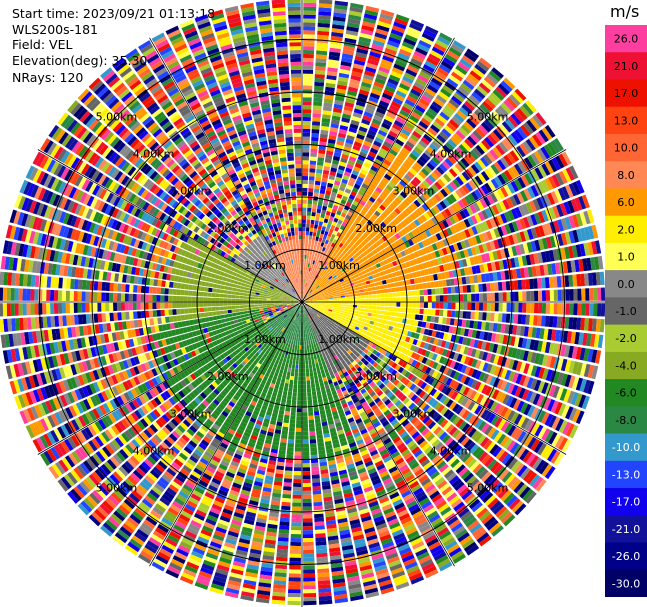 The height and width of the screenshot is (607, 647). What do you see at coordinates (426, 272) in the screenshot?
I see `gate-1931` at bounding box center [426, 272].